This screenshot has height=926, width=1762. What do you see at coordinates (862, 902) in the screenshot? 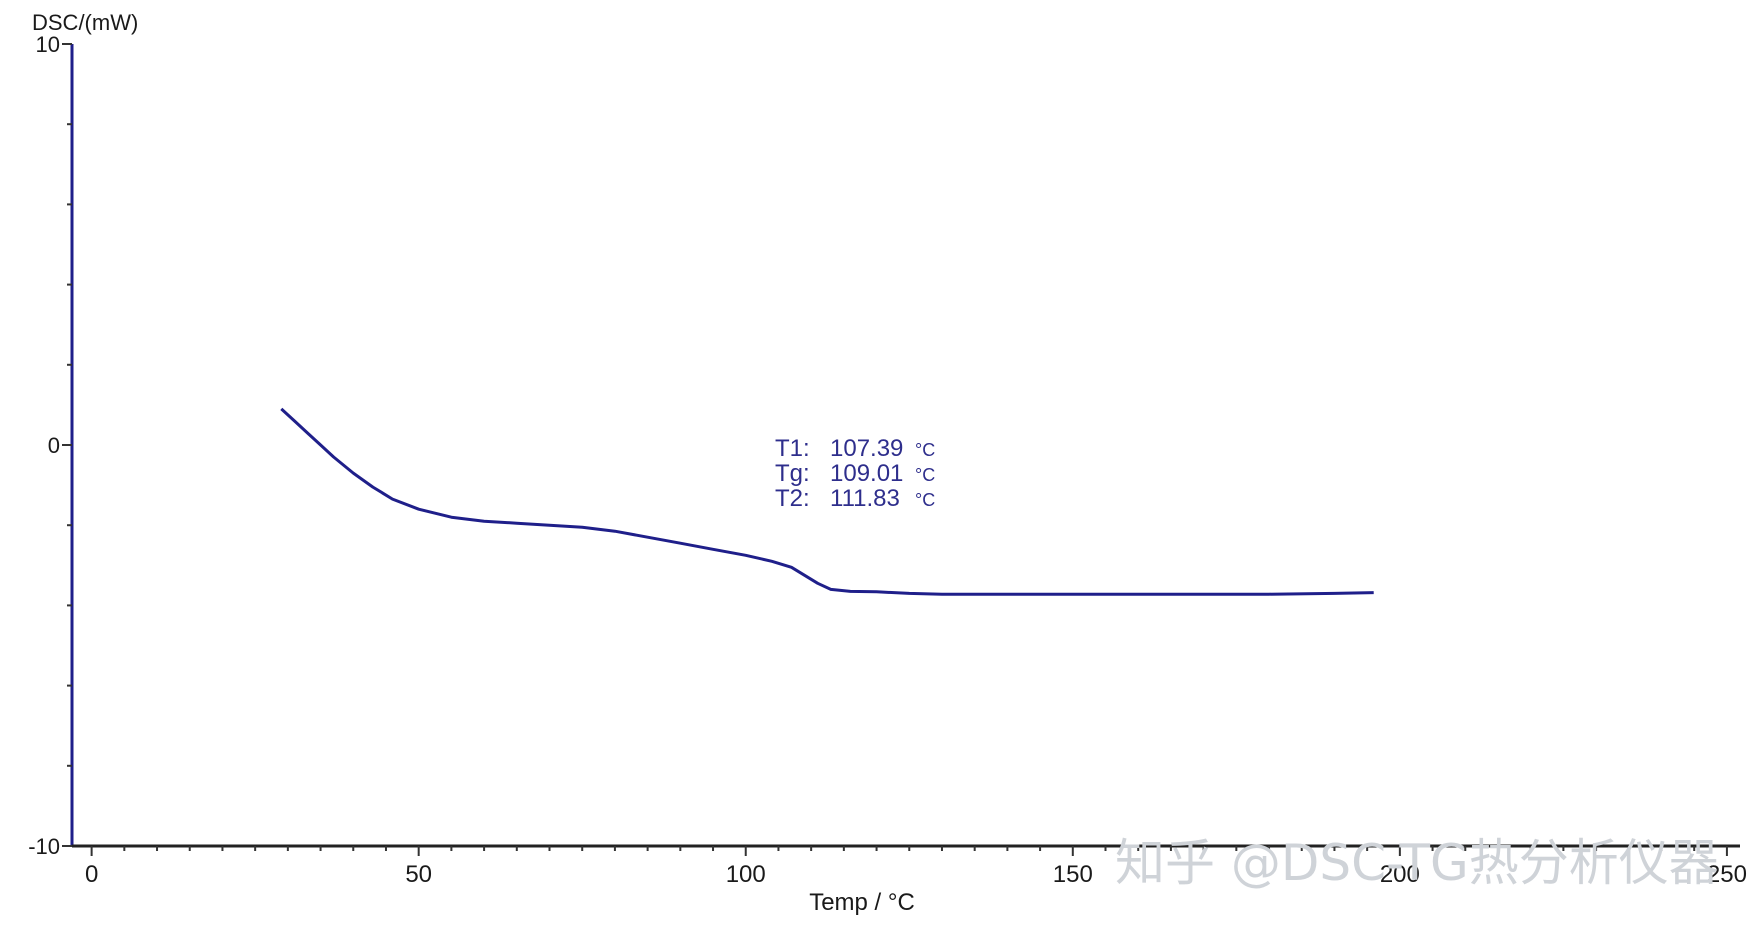
I see `x-axis-label: Temp / °C` at bounding box center [862, 902].